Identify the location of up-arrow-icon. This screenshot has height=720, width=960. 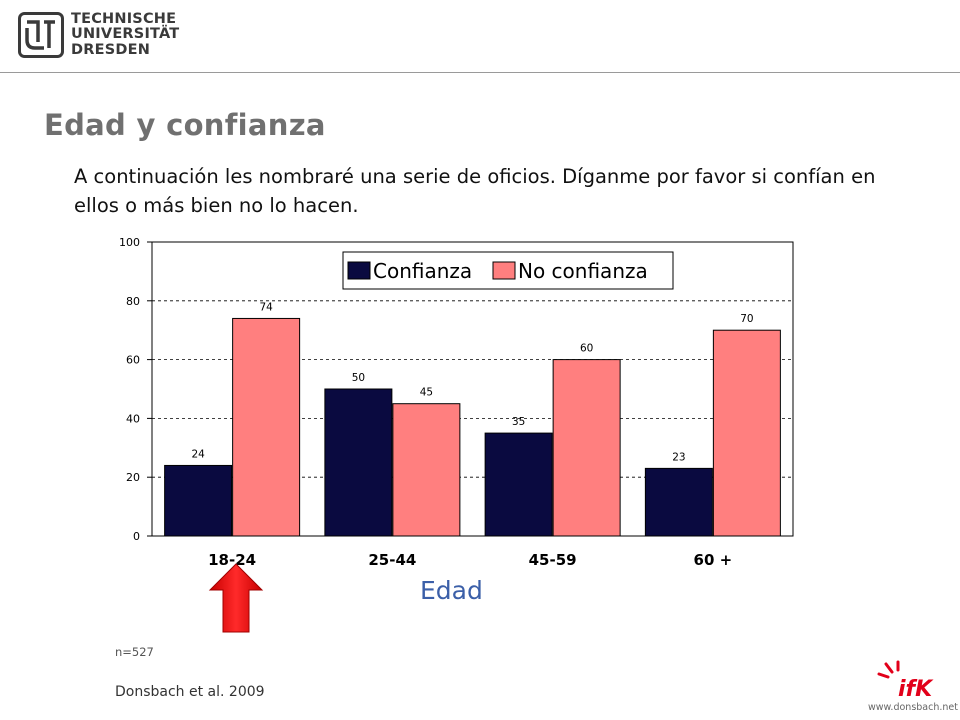
(236, 598).